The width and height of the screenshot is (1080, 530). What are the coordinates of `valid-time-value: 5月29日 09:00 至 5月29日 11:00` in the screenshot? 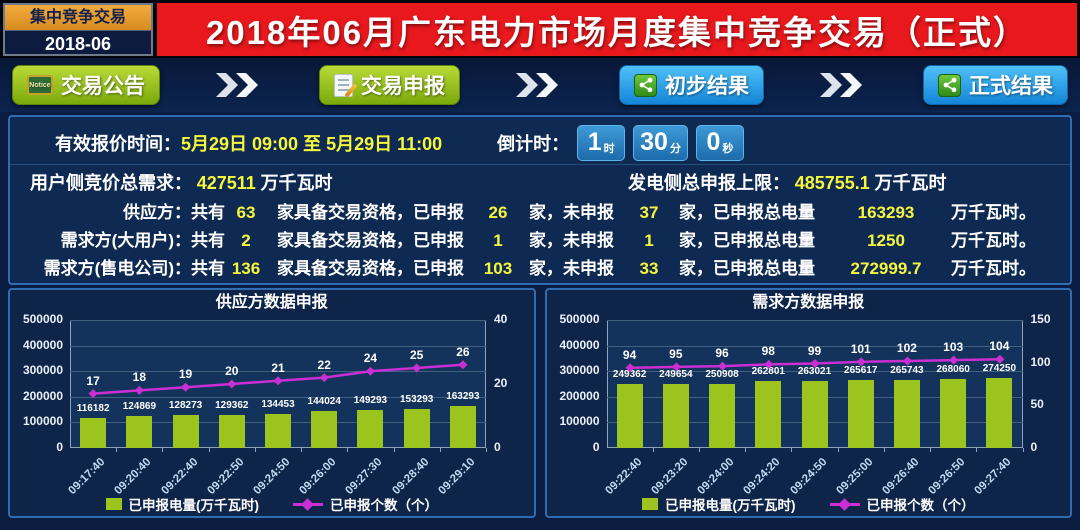 It's located at (312, 143).